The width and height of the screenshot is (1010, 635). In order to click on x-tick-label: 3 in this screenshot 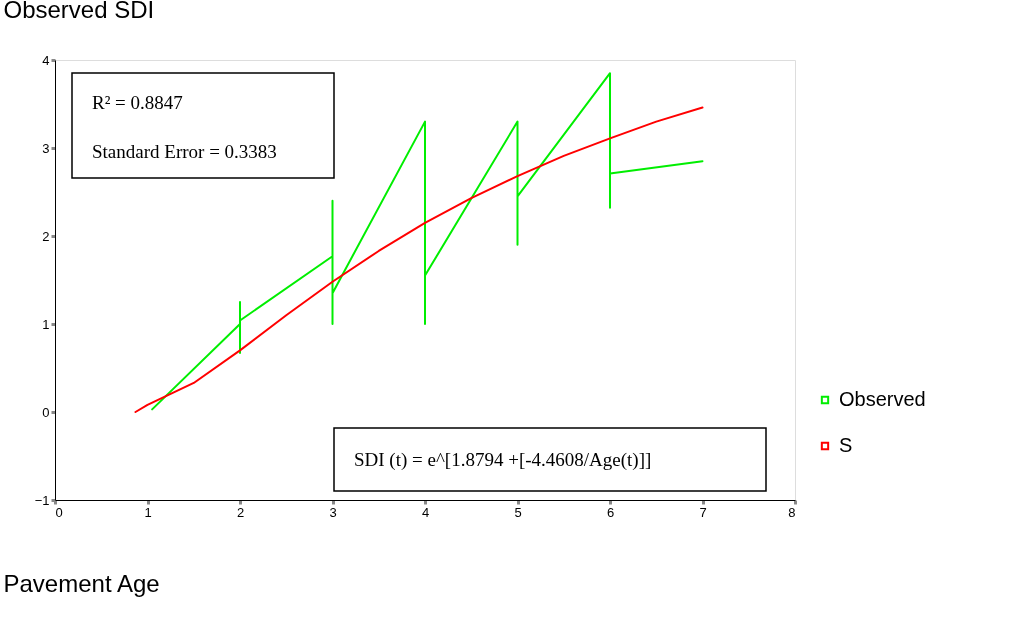, I will do `click(333, 512)`.